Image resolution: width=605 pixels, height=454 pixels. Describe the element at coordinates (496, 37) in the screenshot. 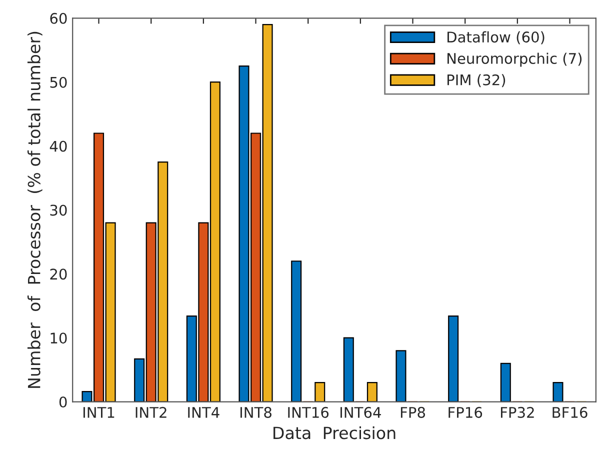

I see `legend-label: Dataflow (60)` at that location.